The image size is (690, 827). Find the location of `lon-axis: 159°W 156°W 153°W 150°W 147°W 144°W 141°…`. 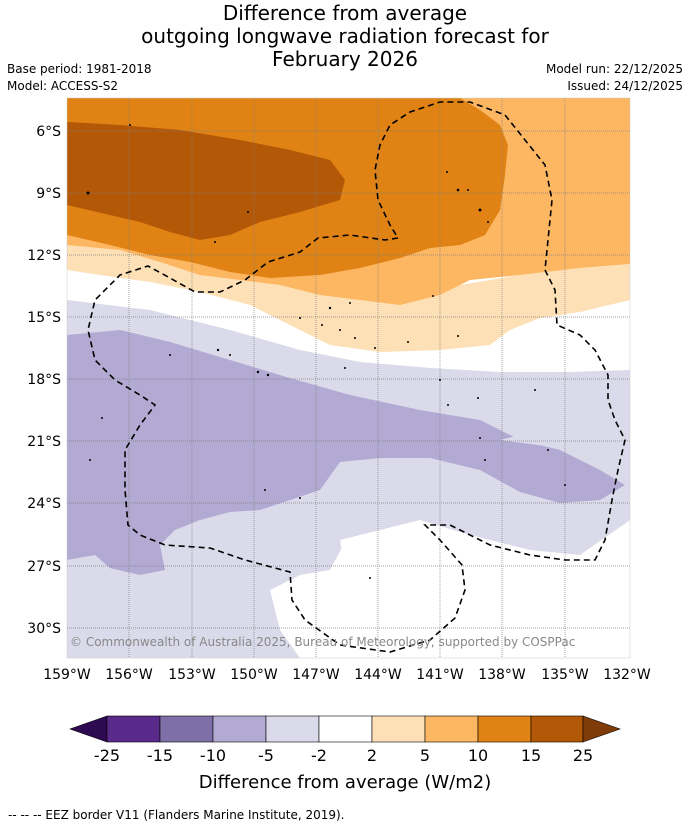

lon-axis: 159°W 156°W 153°W 150°W 147°W 144°W 141°… is located at coordinates (347, 675).